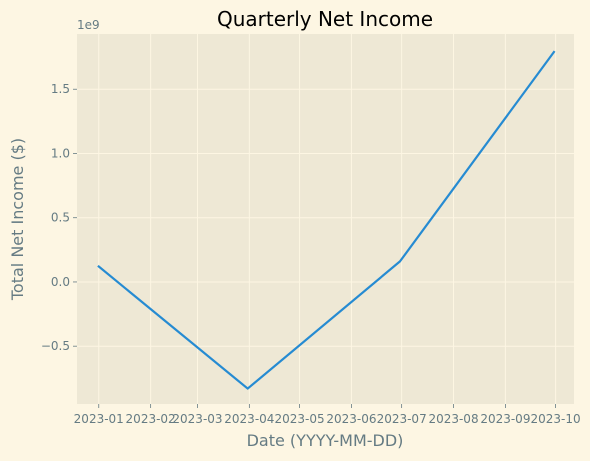 The width and height of the screenshot is (590, 461). I want to click on y-axis-label: Total Net Income ($), so click(17, 219).